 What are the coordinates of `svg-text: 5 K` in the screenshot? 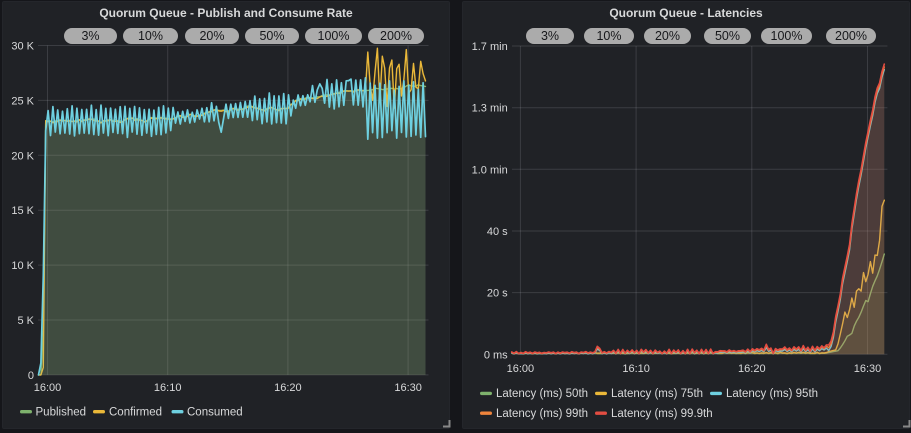 It's located at (25, 321).